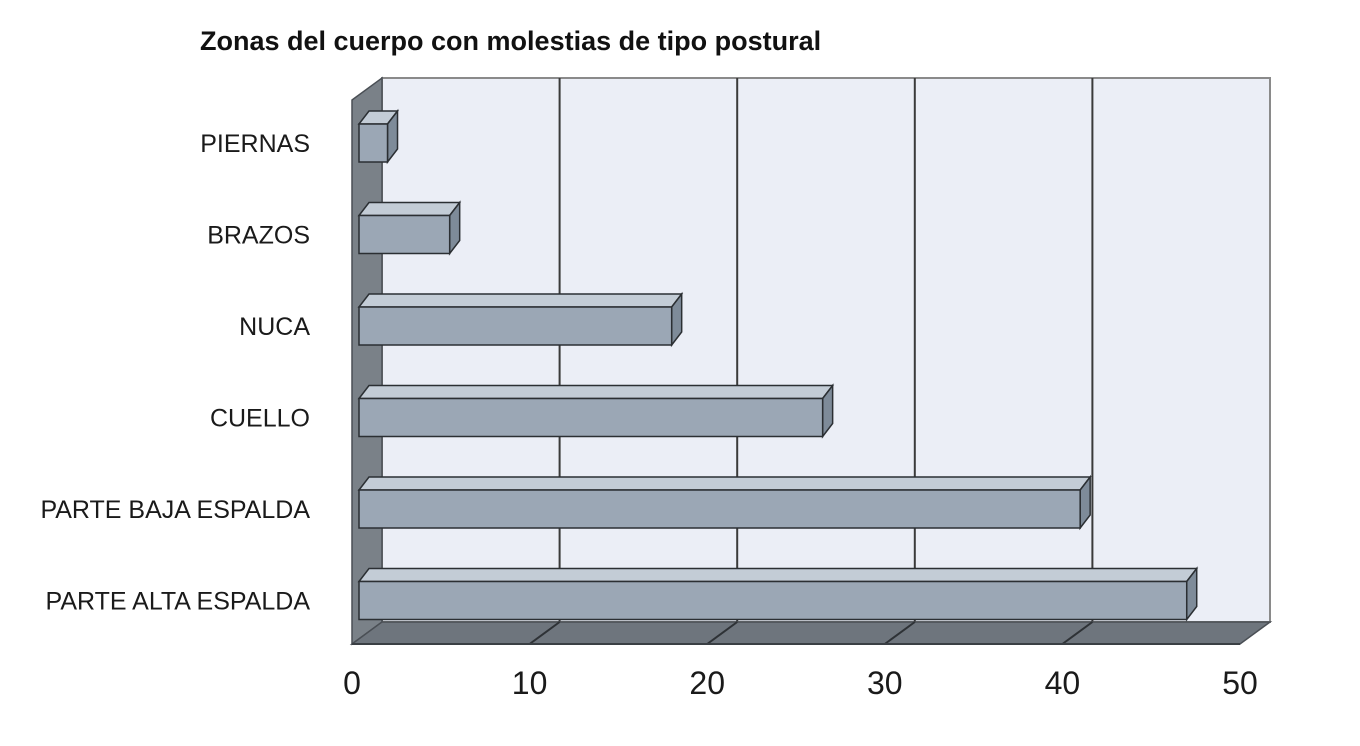 The width and height of the screenshot is (1360, 746). I want to click on x-tick-label: 0, so click(352, 683).